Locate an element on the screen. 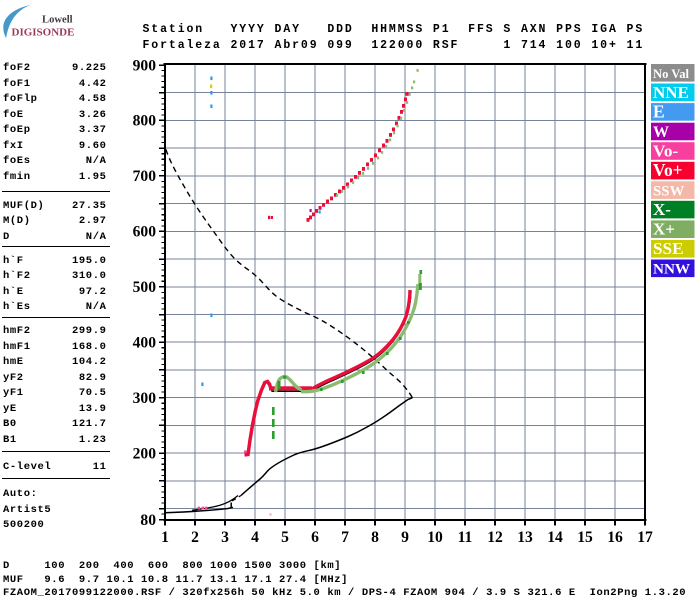 This screenshot has width=700, height=601. svg-text: W is located at coordinates (661, 132).